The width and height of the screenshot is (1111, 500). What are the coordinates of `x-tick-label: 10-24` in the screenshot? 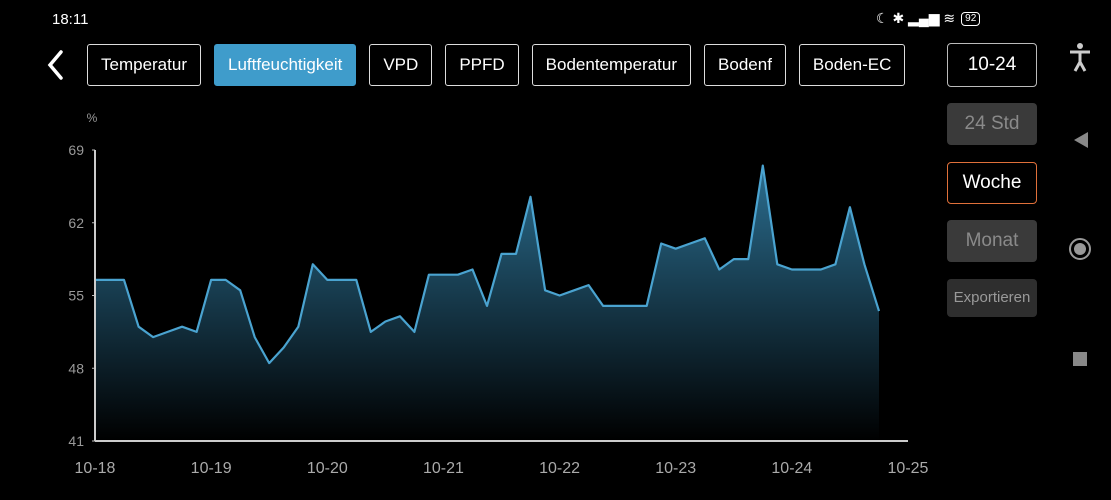 It's located at (791, 468).